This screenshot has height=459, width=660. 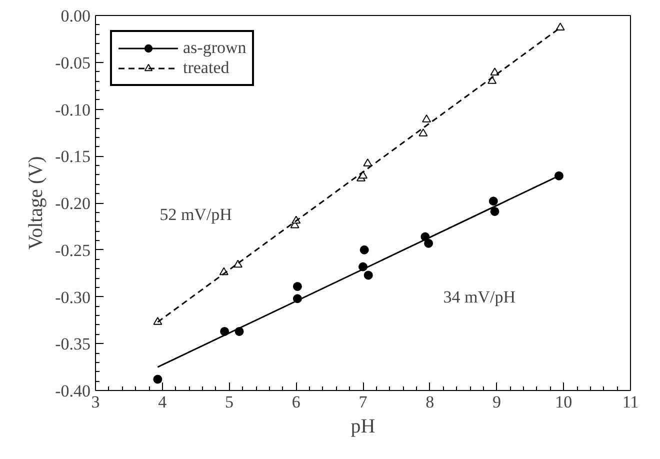 What do you see at coordinates (430, 402) in the screenshot?
I see `x-tick-label: 8` at bounding box center [430, 402].